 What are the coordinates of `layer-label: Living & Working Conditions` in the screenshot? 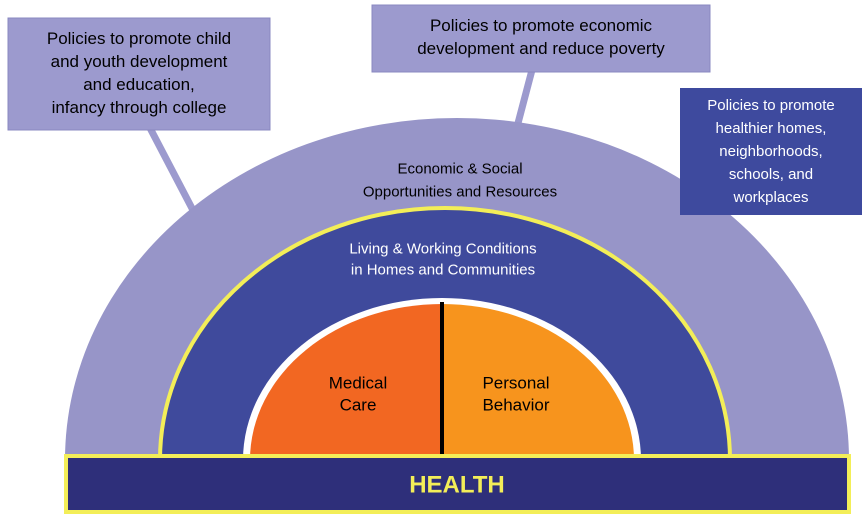 It's located at (442, 248).